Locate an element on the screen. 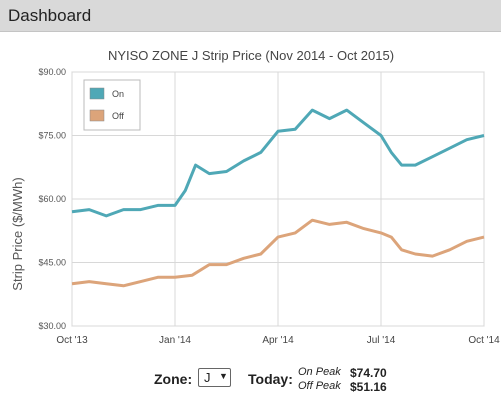  legend-label-on: On is located at coordinates (118, 94).